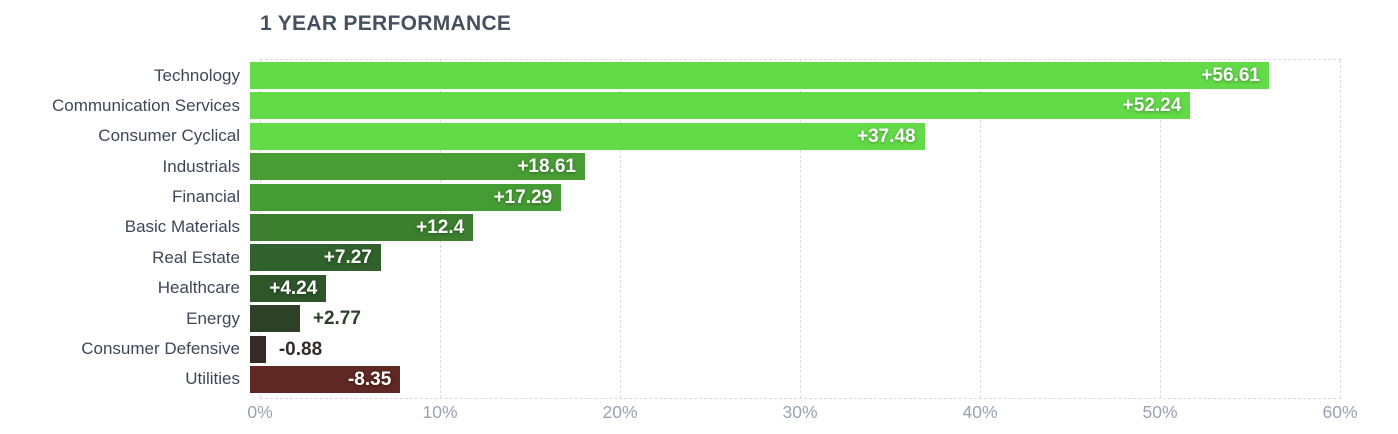 The height and width of the screenshot is (434, 1398). I want to click on x-tick-label: 50%, so click(1160, 412).